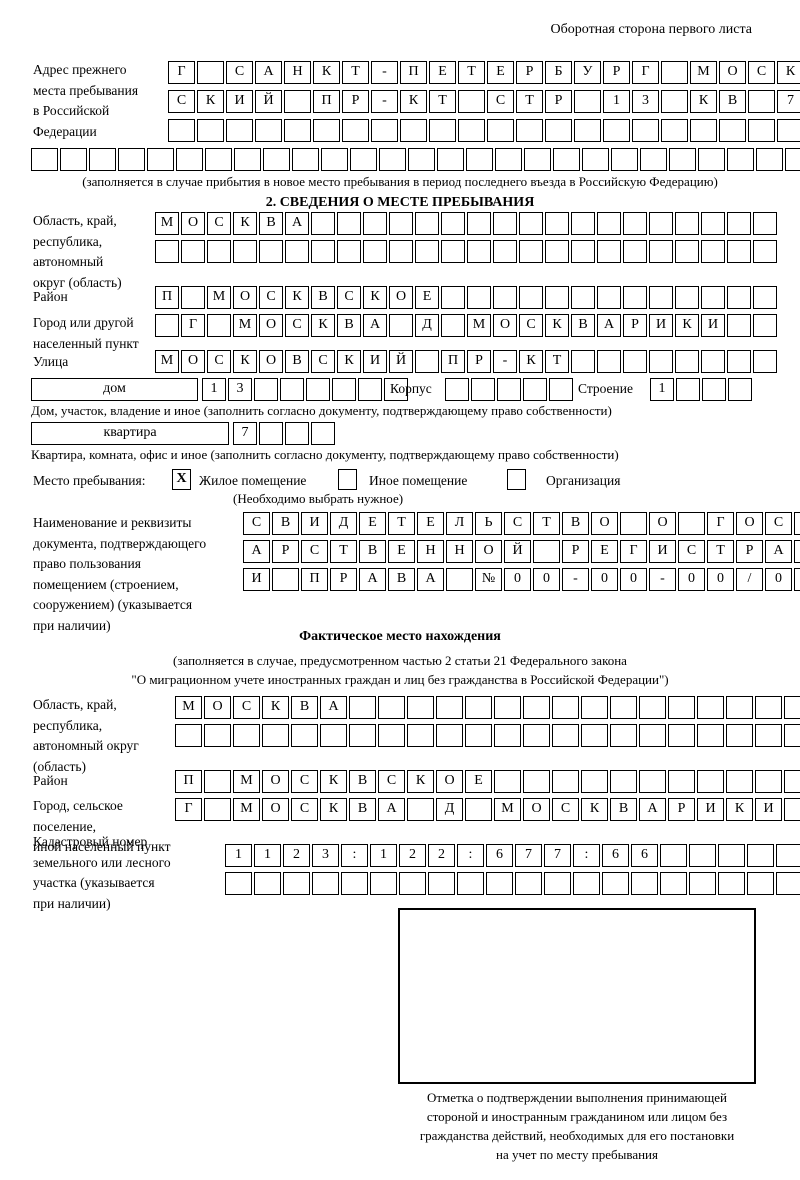 The height and width of the screenshot is (1180, 800). I want to click on prev-address-cell: М, so click(703, 72).